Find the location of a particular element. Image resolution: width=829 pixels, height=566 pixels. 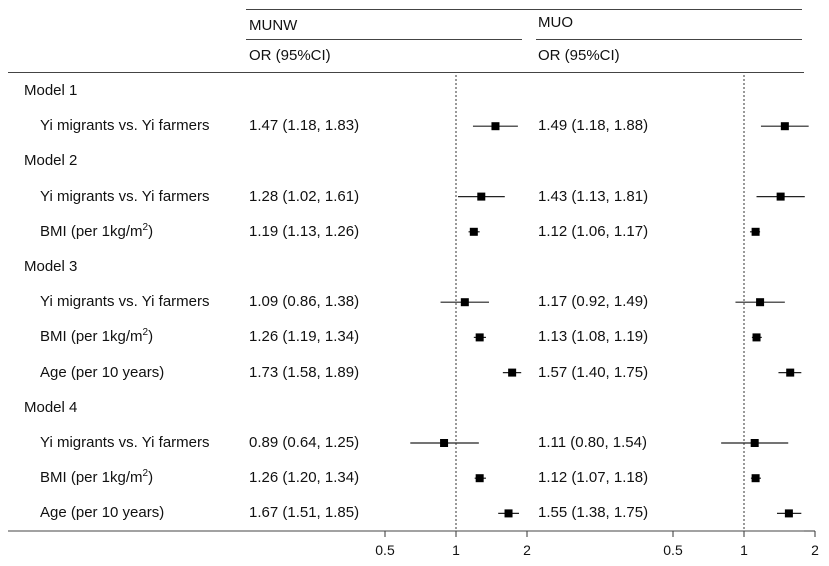

muo-or-ci: 1.49 (1.18, 1.88) is located at coordinates (593, 126).